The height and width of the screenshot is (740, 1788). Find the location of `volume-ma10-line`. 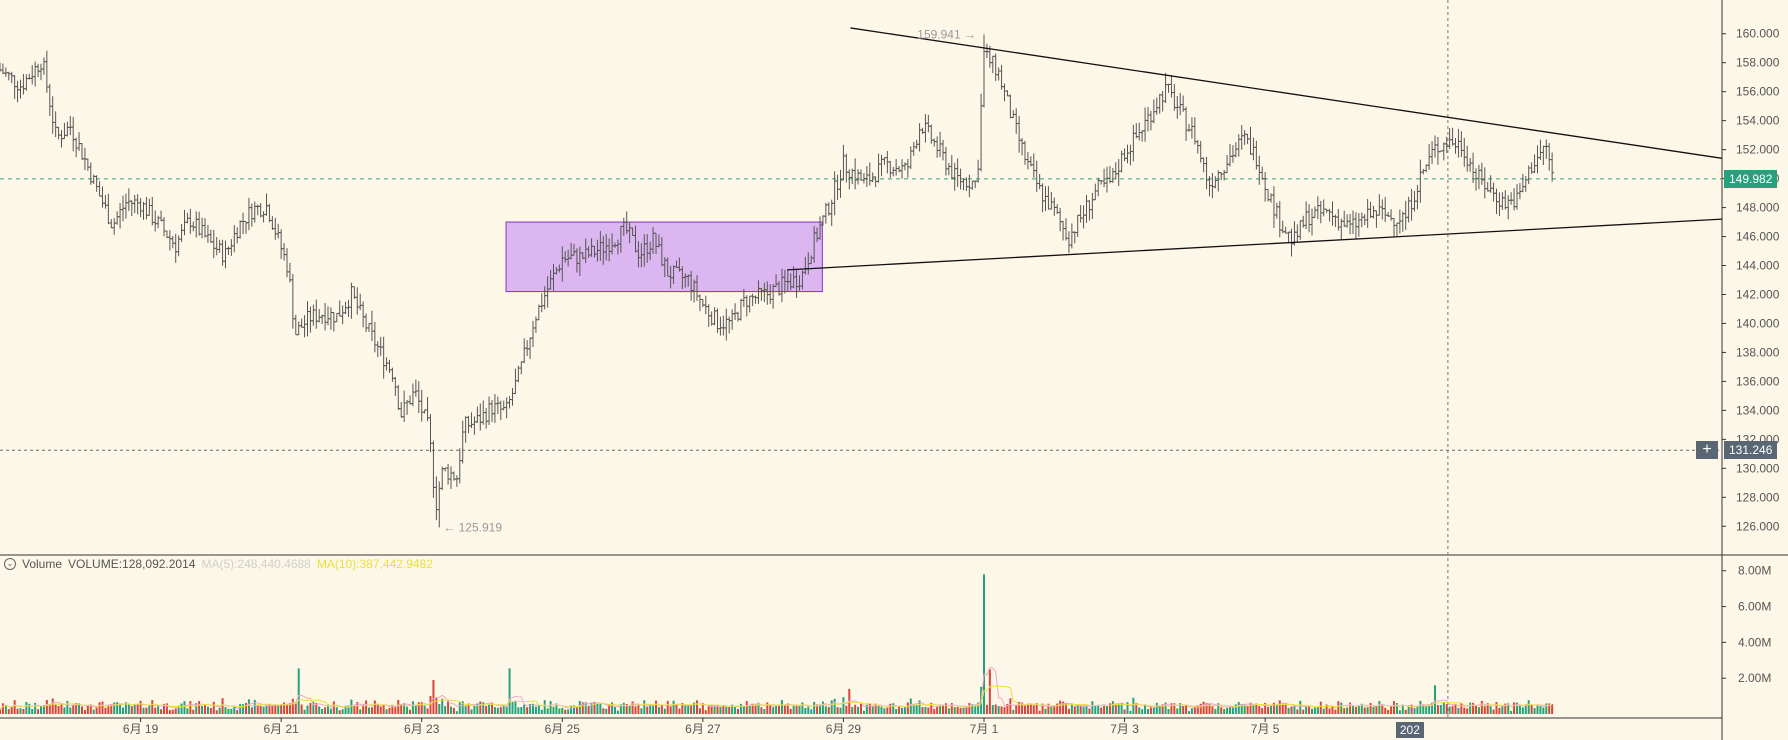

volume-ma10-line is located at coordinates (776, 697).